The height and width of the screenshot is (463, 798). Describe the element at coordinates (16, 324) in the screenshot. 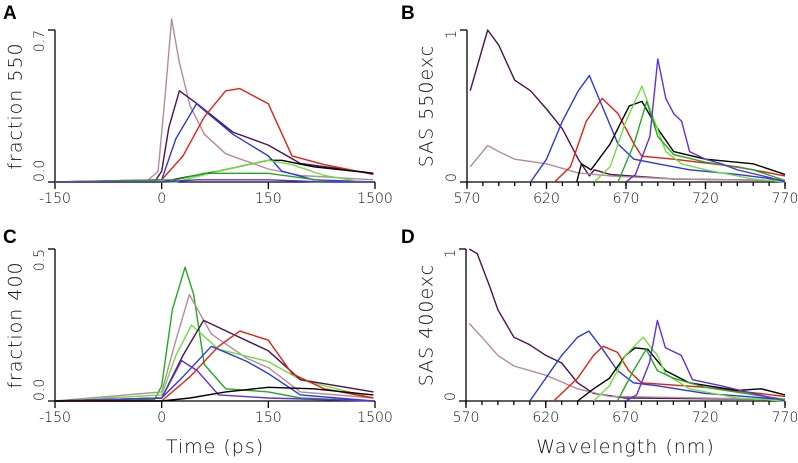

I see `y-axis-title: fraction 400` at that location.